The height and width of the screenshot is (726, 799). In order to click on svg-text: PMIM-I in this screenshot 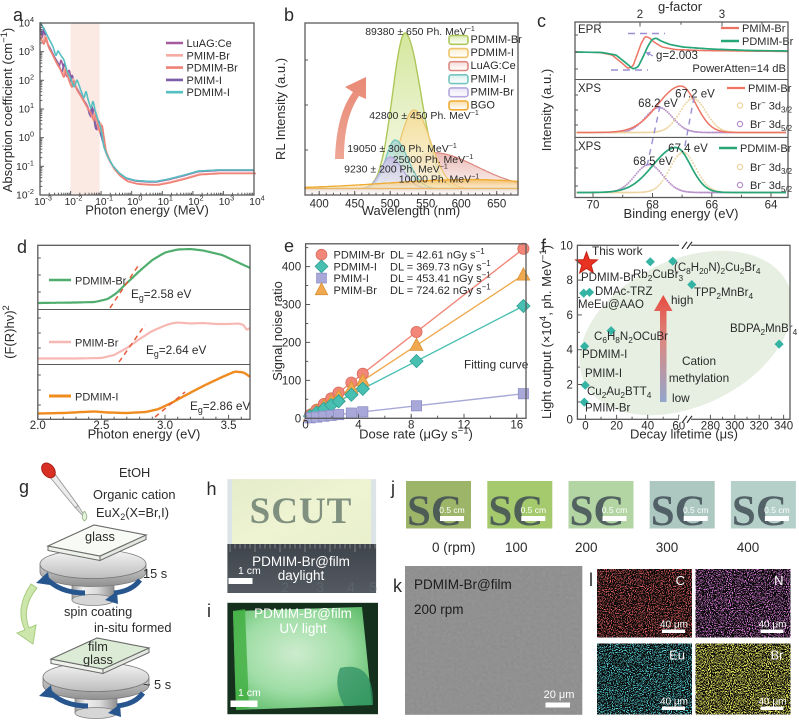, I will do `click(488, 79)`.